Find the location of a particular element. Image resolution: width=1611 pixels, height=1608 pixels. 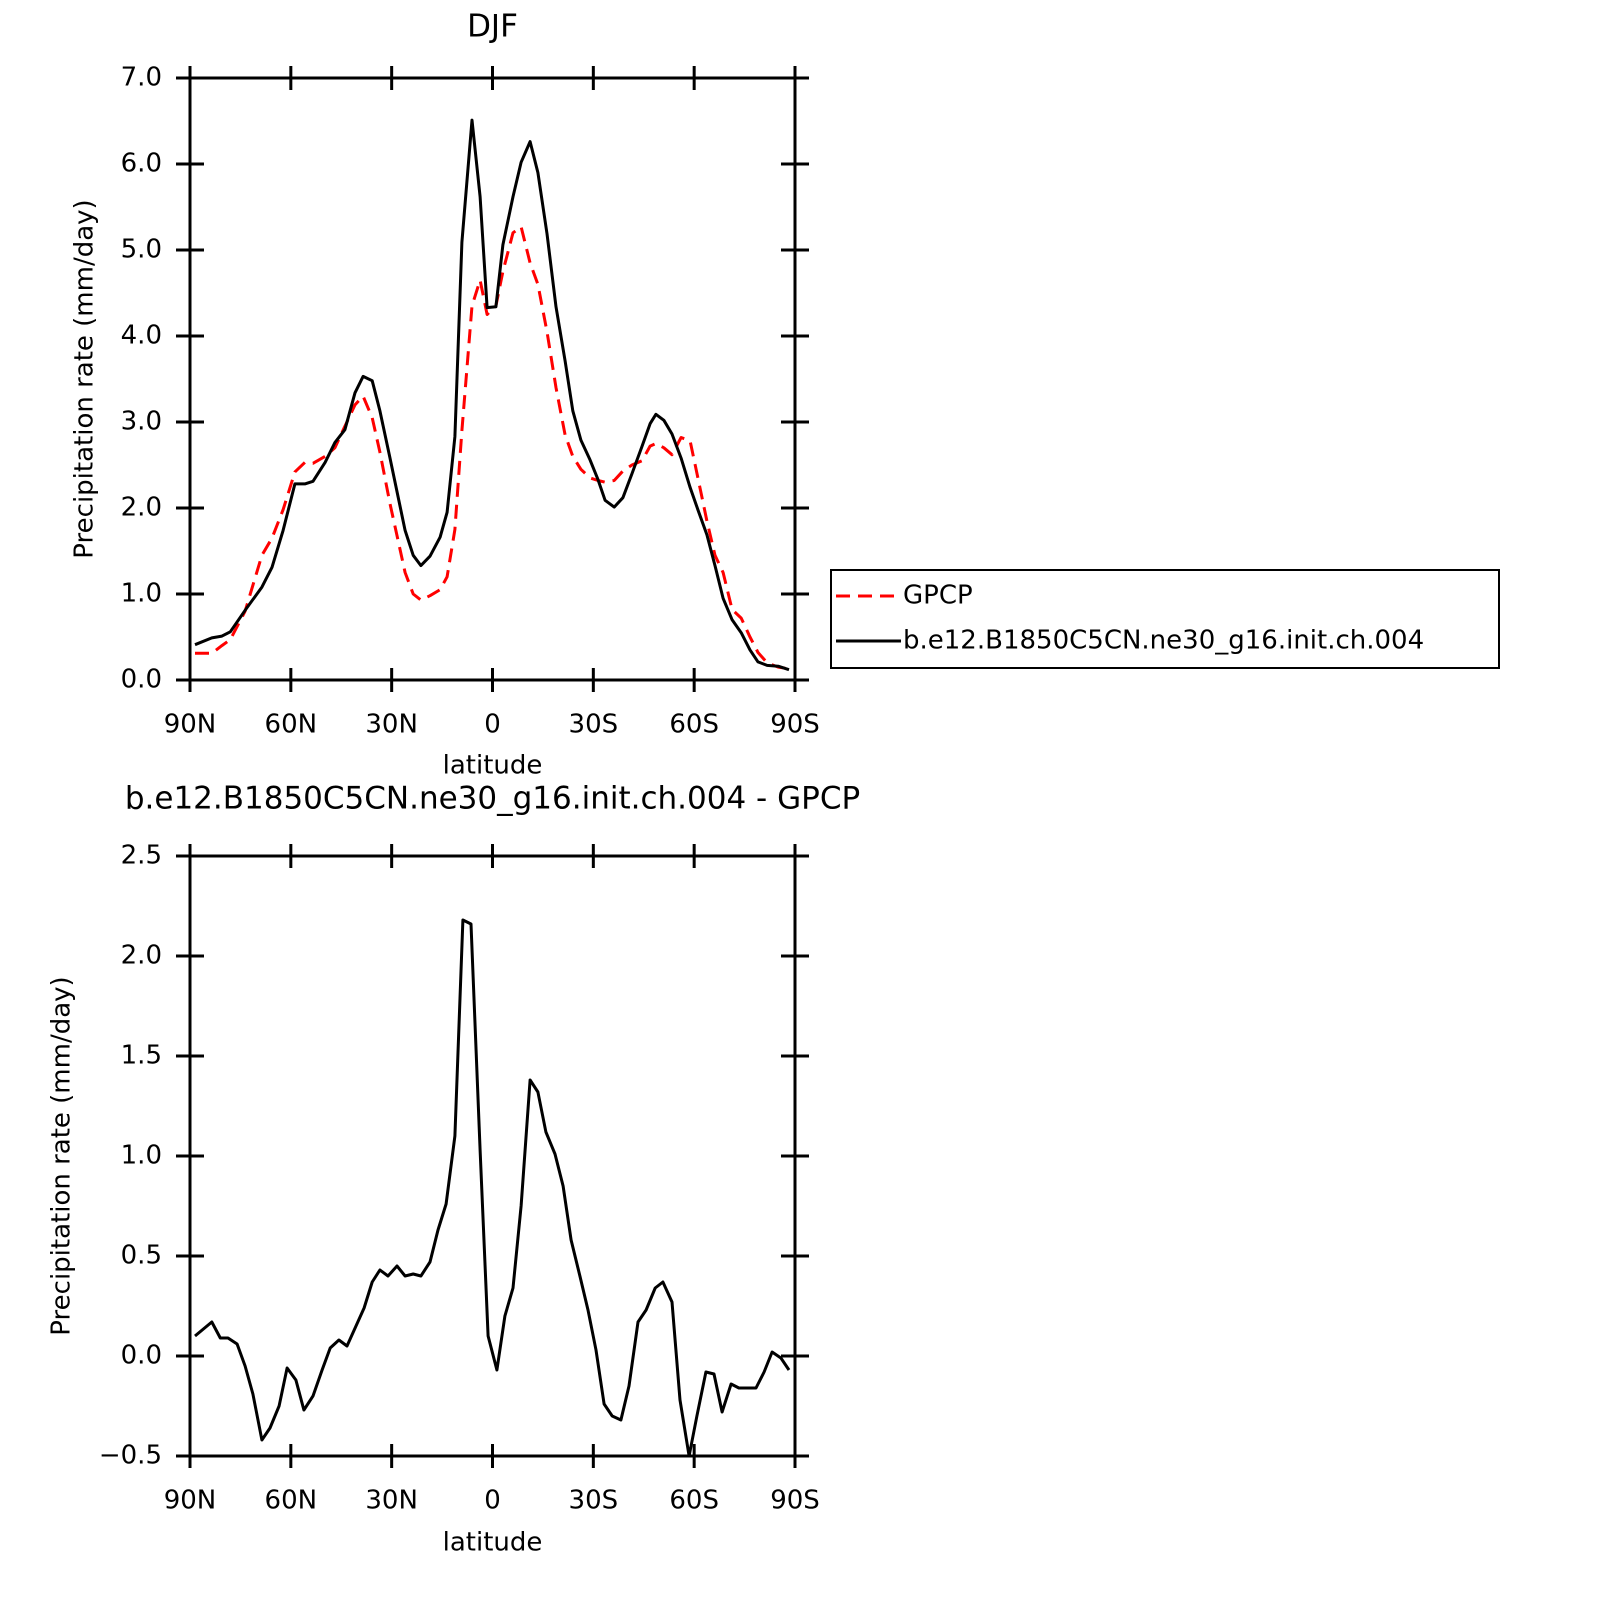

legend-label: GPCP is located at coordinates (938, 596).